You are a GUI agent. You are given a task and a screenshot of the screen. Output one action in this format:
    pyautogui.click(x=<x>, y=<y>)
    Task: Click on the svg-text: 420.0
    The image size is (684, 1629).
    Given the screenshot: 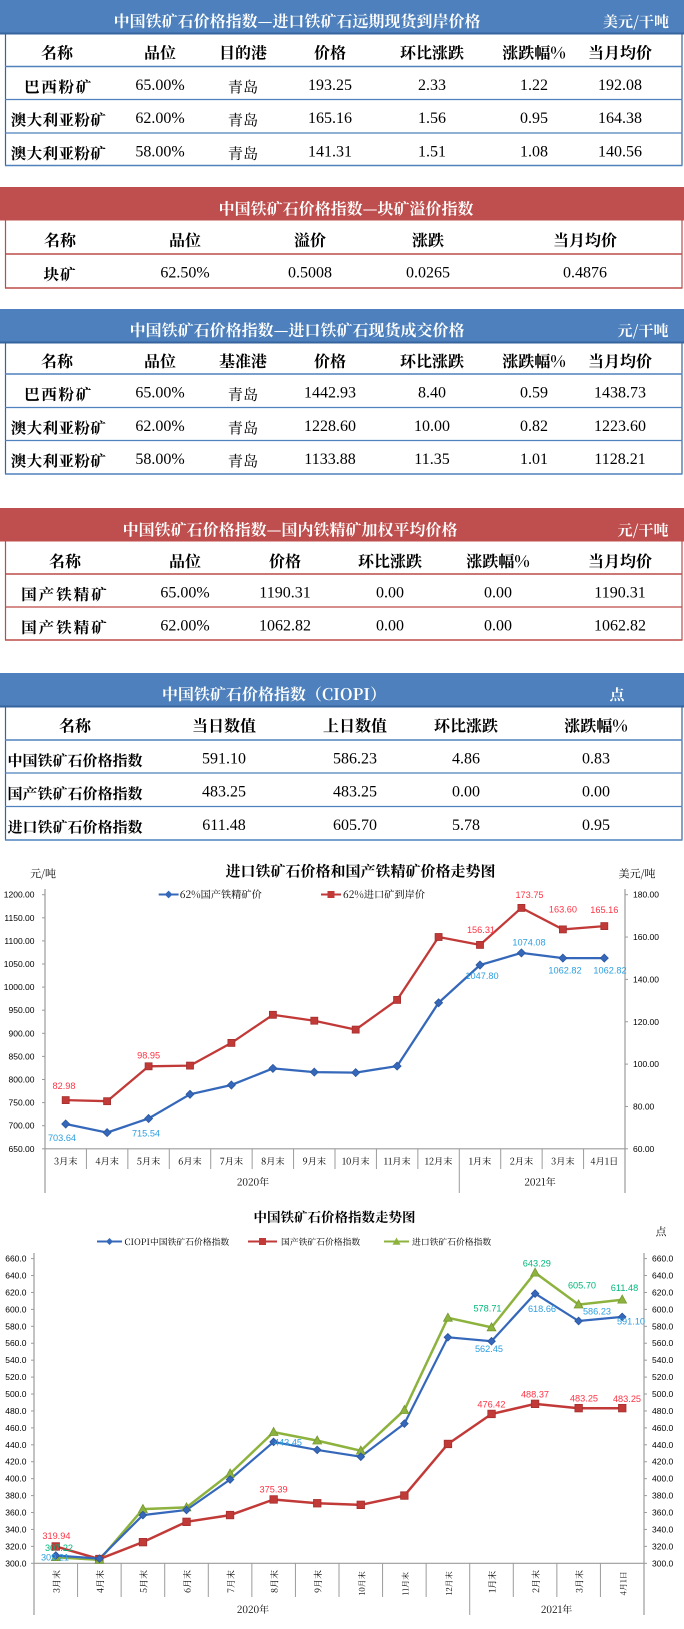 What is the action you would take?
    pyautogui.click(x=663, y=1462)
    